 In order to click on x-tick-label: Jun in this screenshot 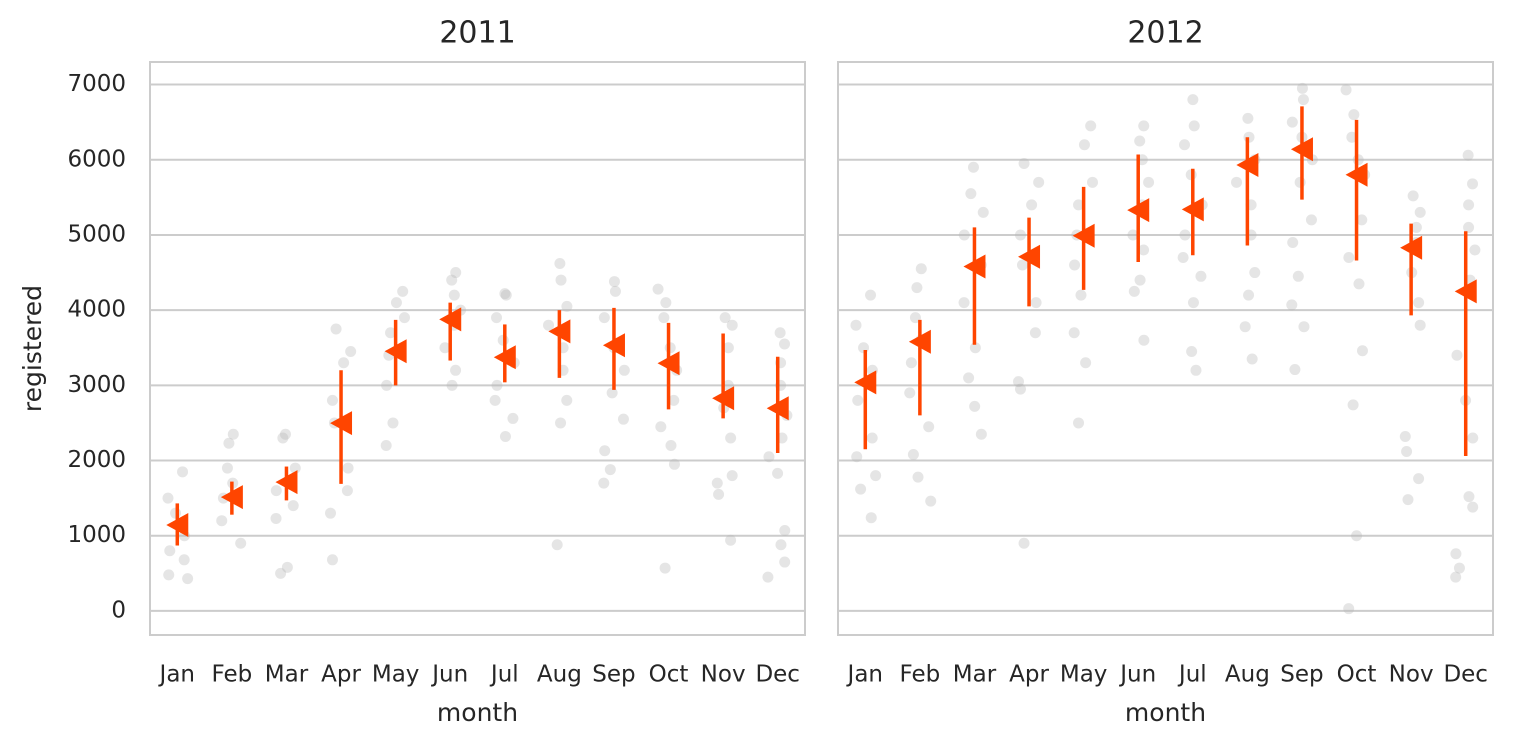, I will do `click(1137, 675)`.